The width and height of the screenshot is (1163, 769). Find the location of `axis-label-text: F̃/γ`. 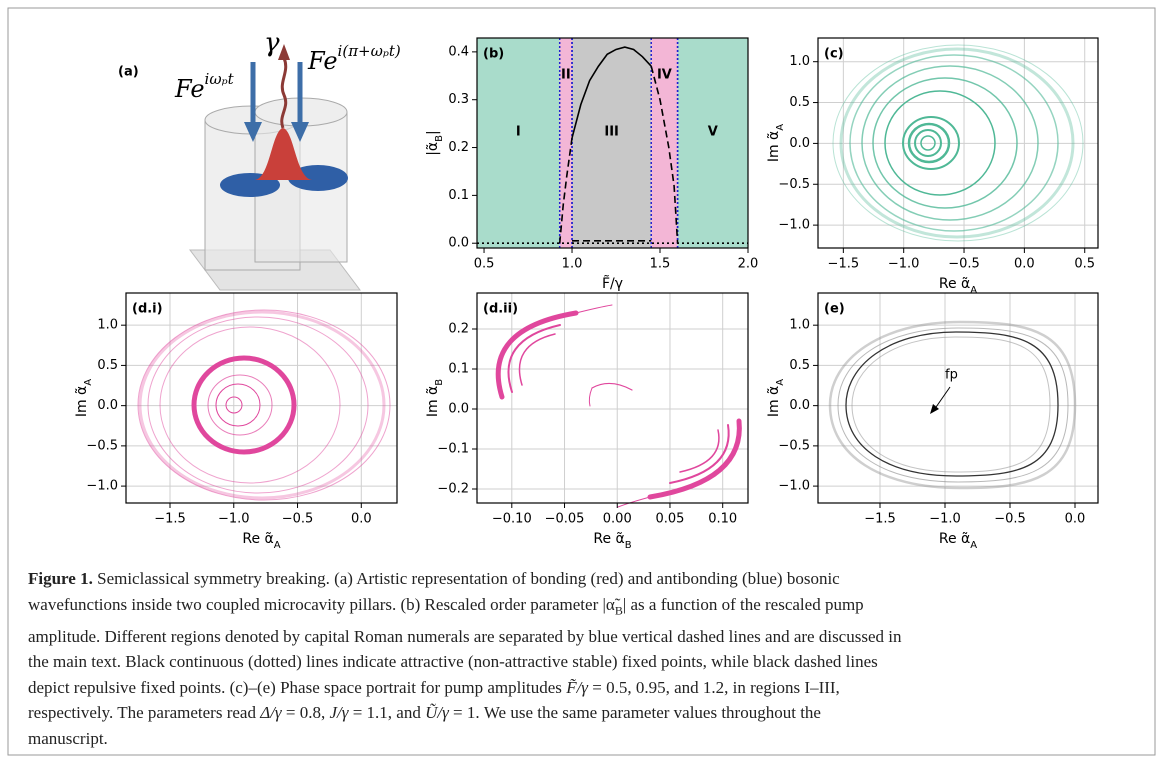

axis-label-text: F̃/γ is located at coordinates (612, 283).